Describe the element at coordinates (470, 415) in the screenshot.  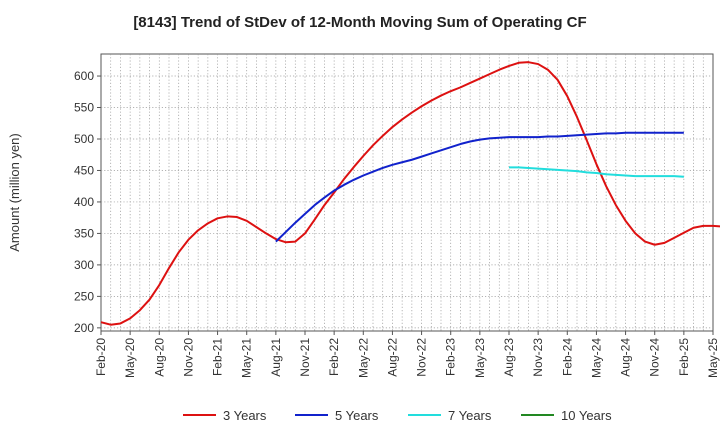
I see `legend-label: 7 Years` at that location.